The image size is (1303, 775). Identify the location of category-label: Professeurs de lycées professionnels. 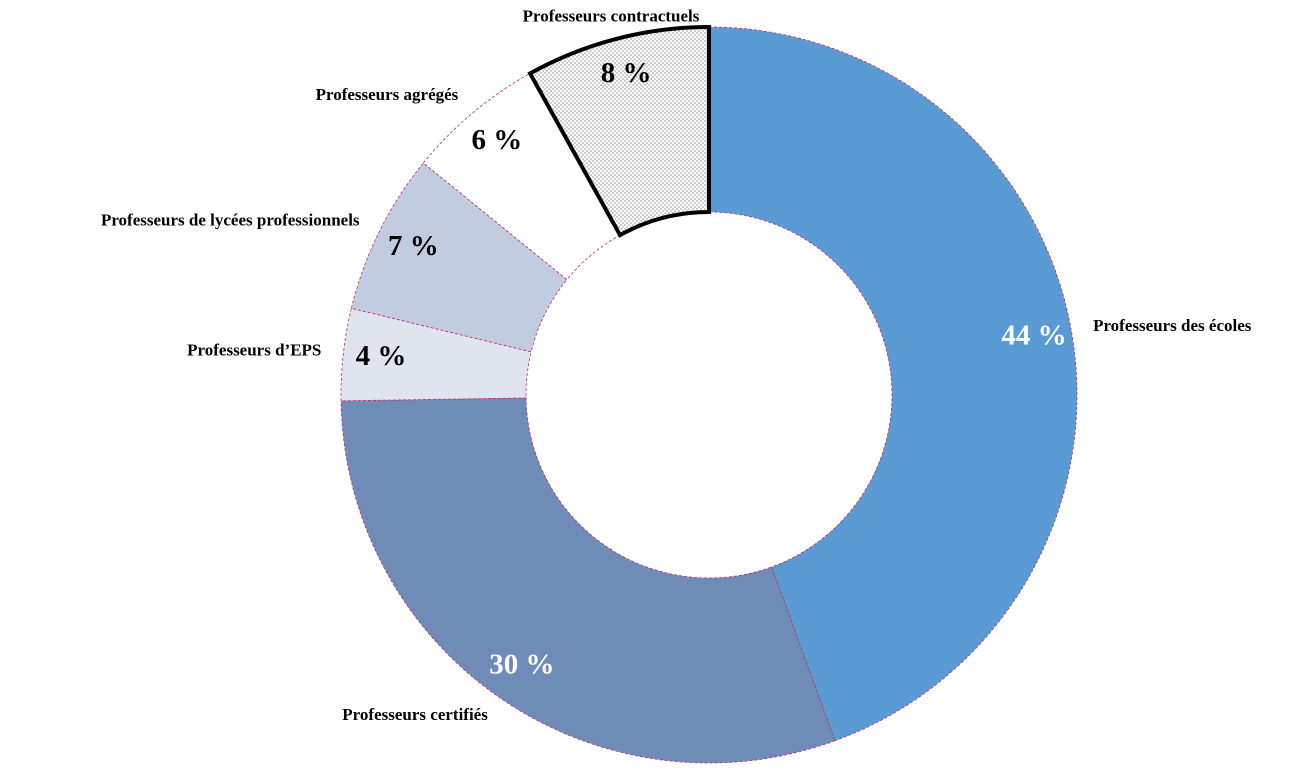
(230, 220).